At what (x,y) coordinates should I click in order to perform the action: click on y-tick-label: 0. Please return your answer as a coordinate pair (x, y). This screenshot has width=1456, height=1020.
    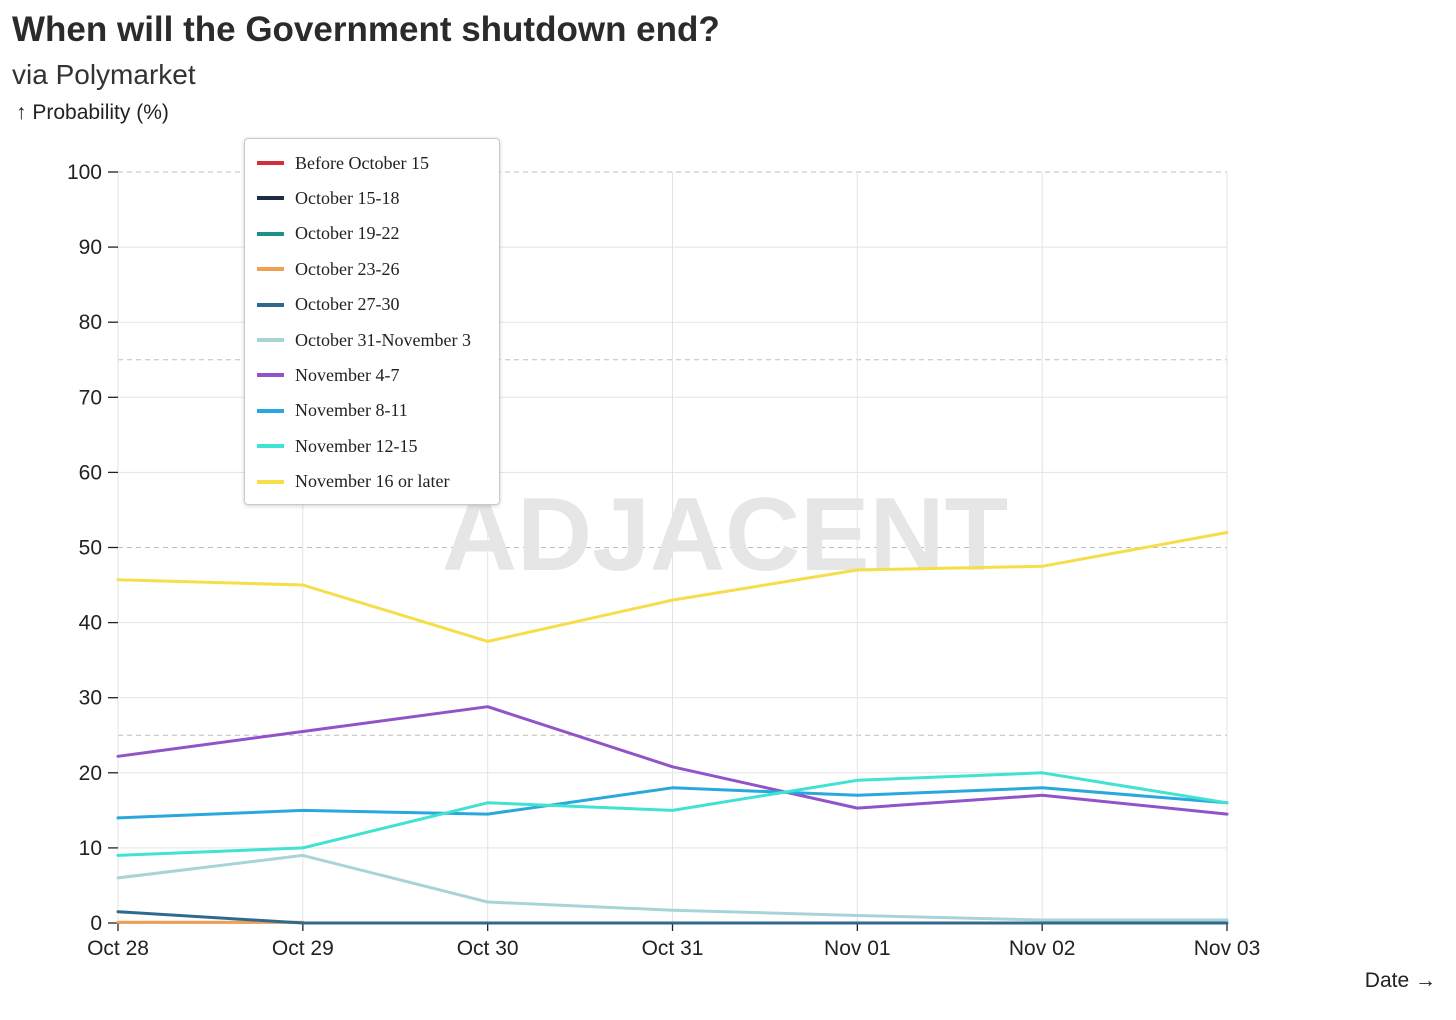
    Looking at the image, I should click on (96, 923).